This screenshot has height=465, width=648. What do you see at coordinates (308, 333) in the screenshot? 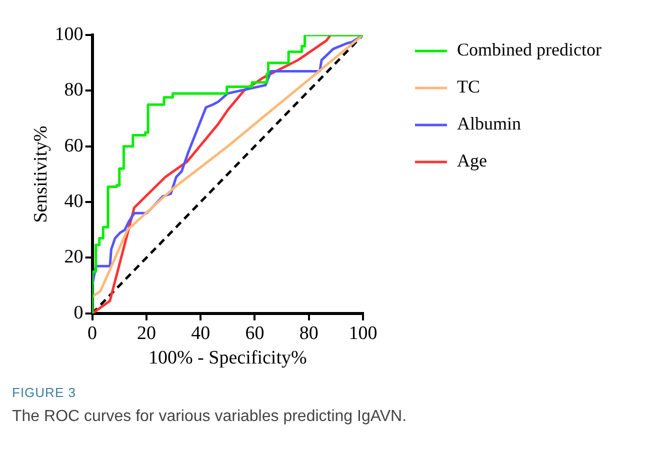
I see `x-tick-label: 80` at bounding box center [308, 333].